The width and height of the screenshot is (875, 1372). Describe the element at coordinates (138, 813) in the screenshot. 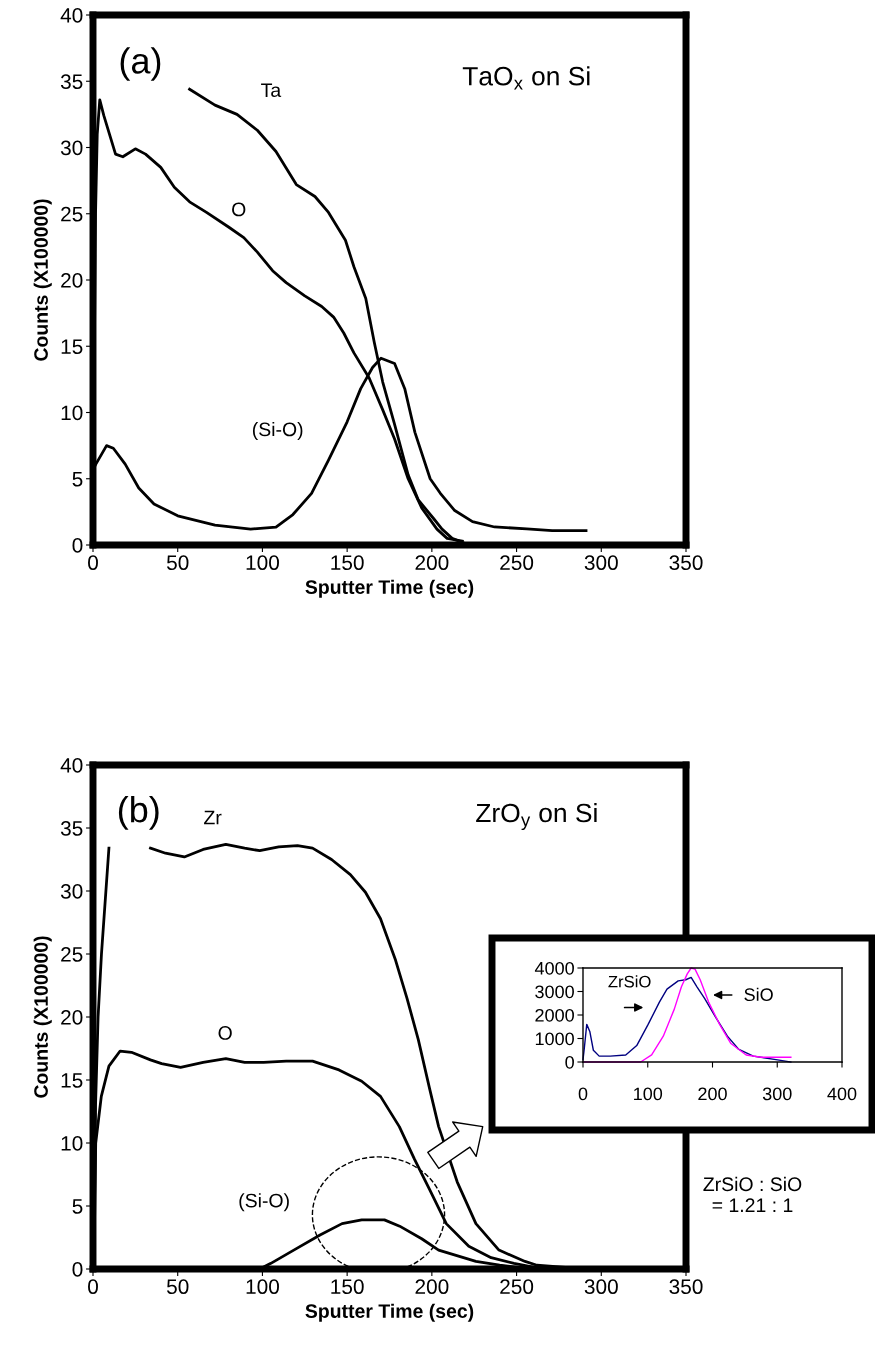

I see `annotation: (b)` at that location.